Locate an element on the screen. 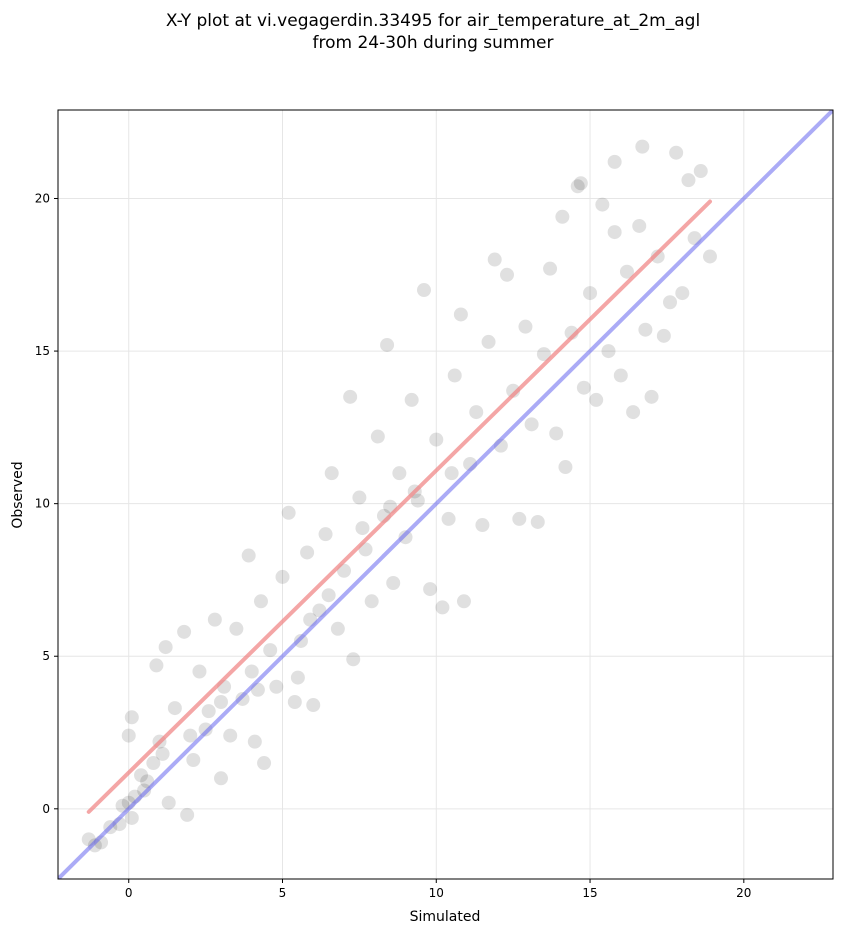 The height and width of the screenshot is (934, 843). chart-subtitle: from 24-30h during summer is located at coordinates (433, 43).